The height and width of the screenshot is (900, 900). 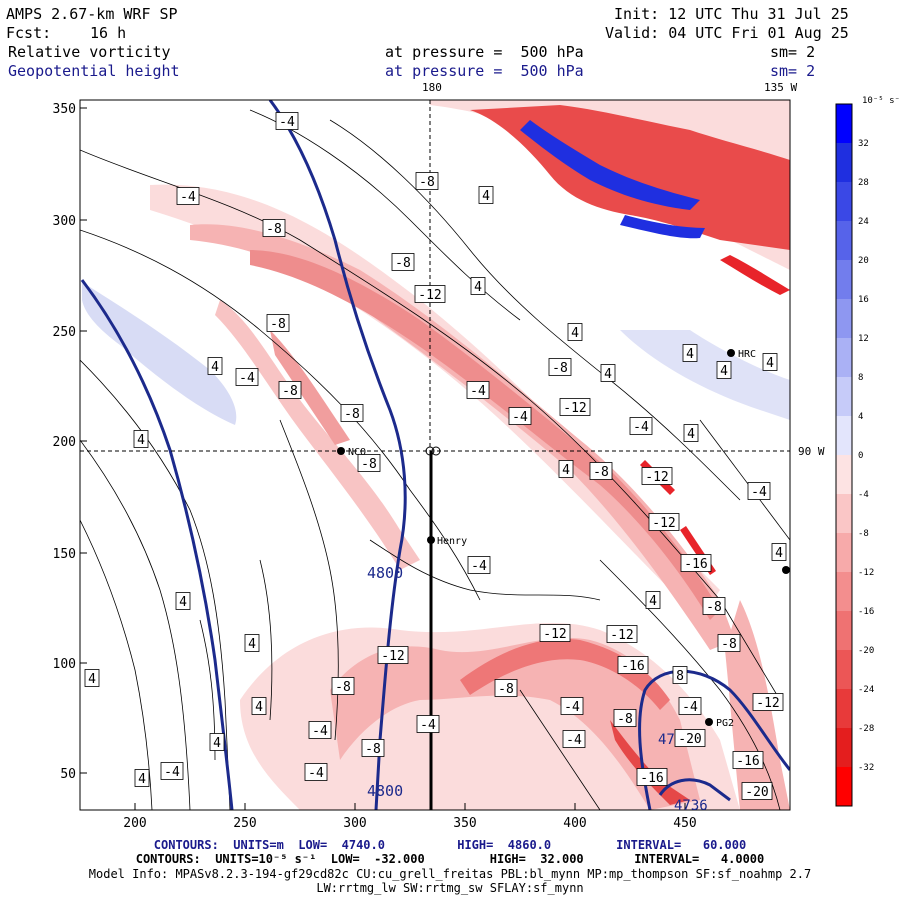 What do you see at coordinates (793, 52) in the screenshot?
I see `field1-smoothing: sm= 2` at bounding box center [793, 52].